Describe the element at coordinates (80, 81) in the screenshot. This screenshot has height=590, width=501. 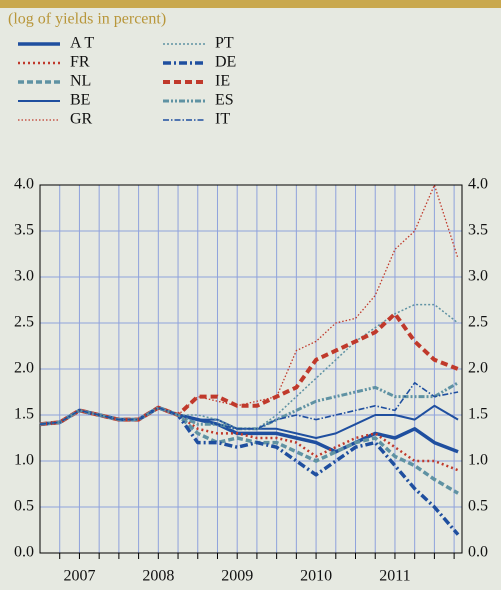
I see `legend-label: NL` at that location.